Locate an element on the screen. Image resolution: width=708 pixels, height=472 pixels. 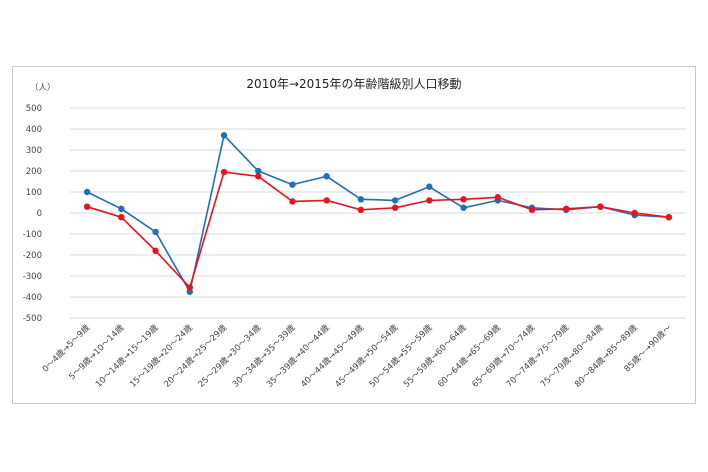
y-axis-unit-label: （人） is located at coordinates (43, 87).